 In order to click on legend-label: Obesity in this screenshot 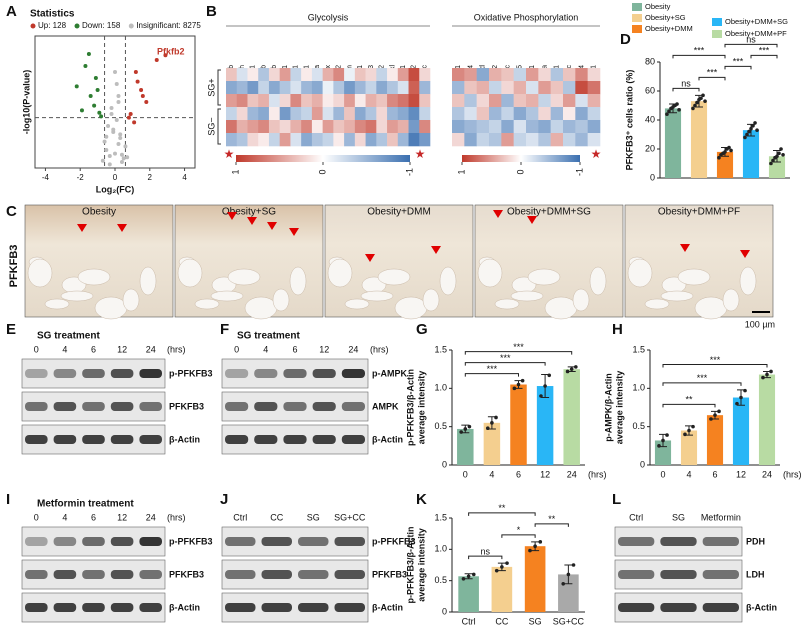, I will do `click(658, 6)`.